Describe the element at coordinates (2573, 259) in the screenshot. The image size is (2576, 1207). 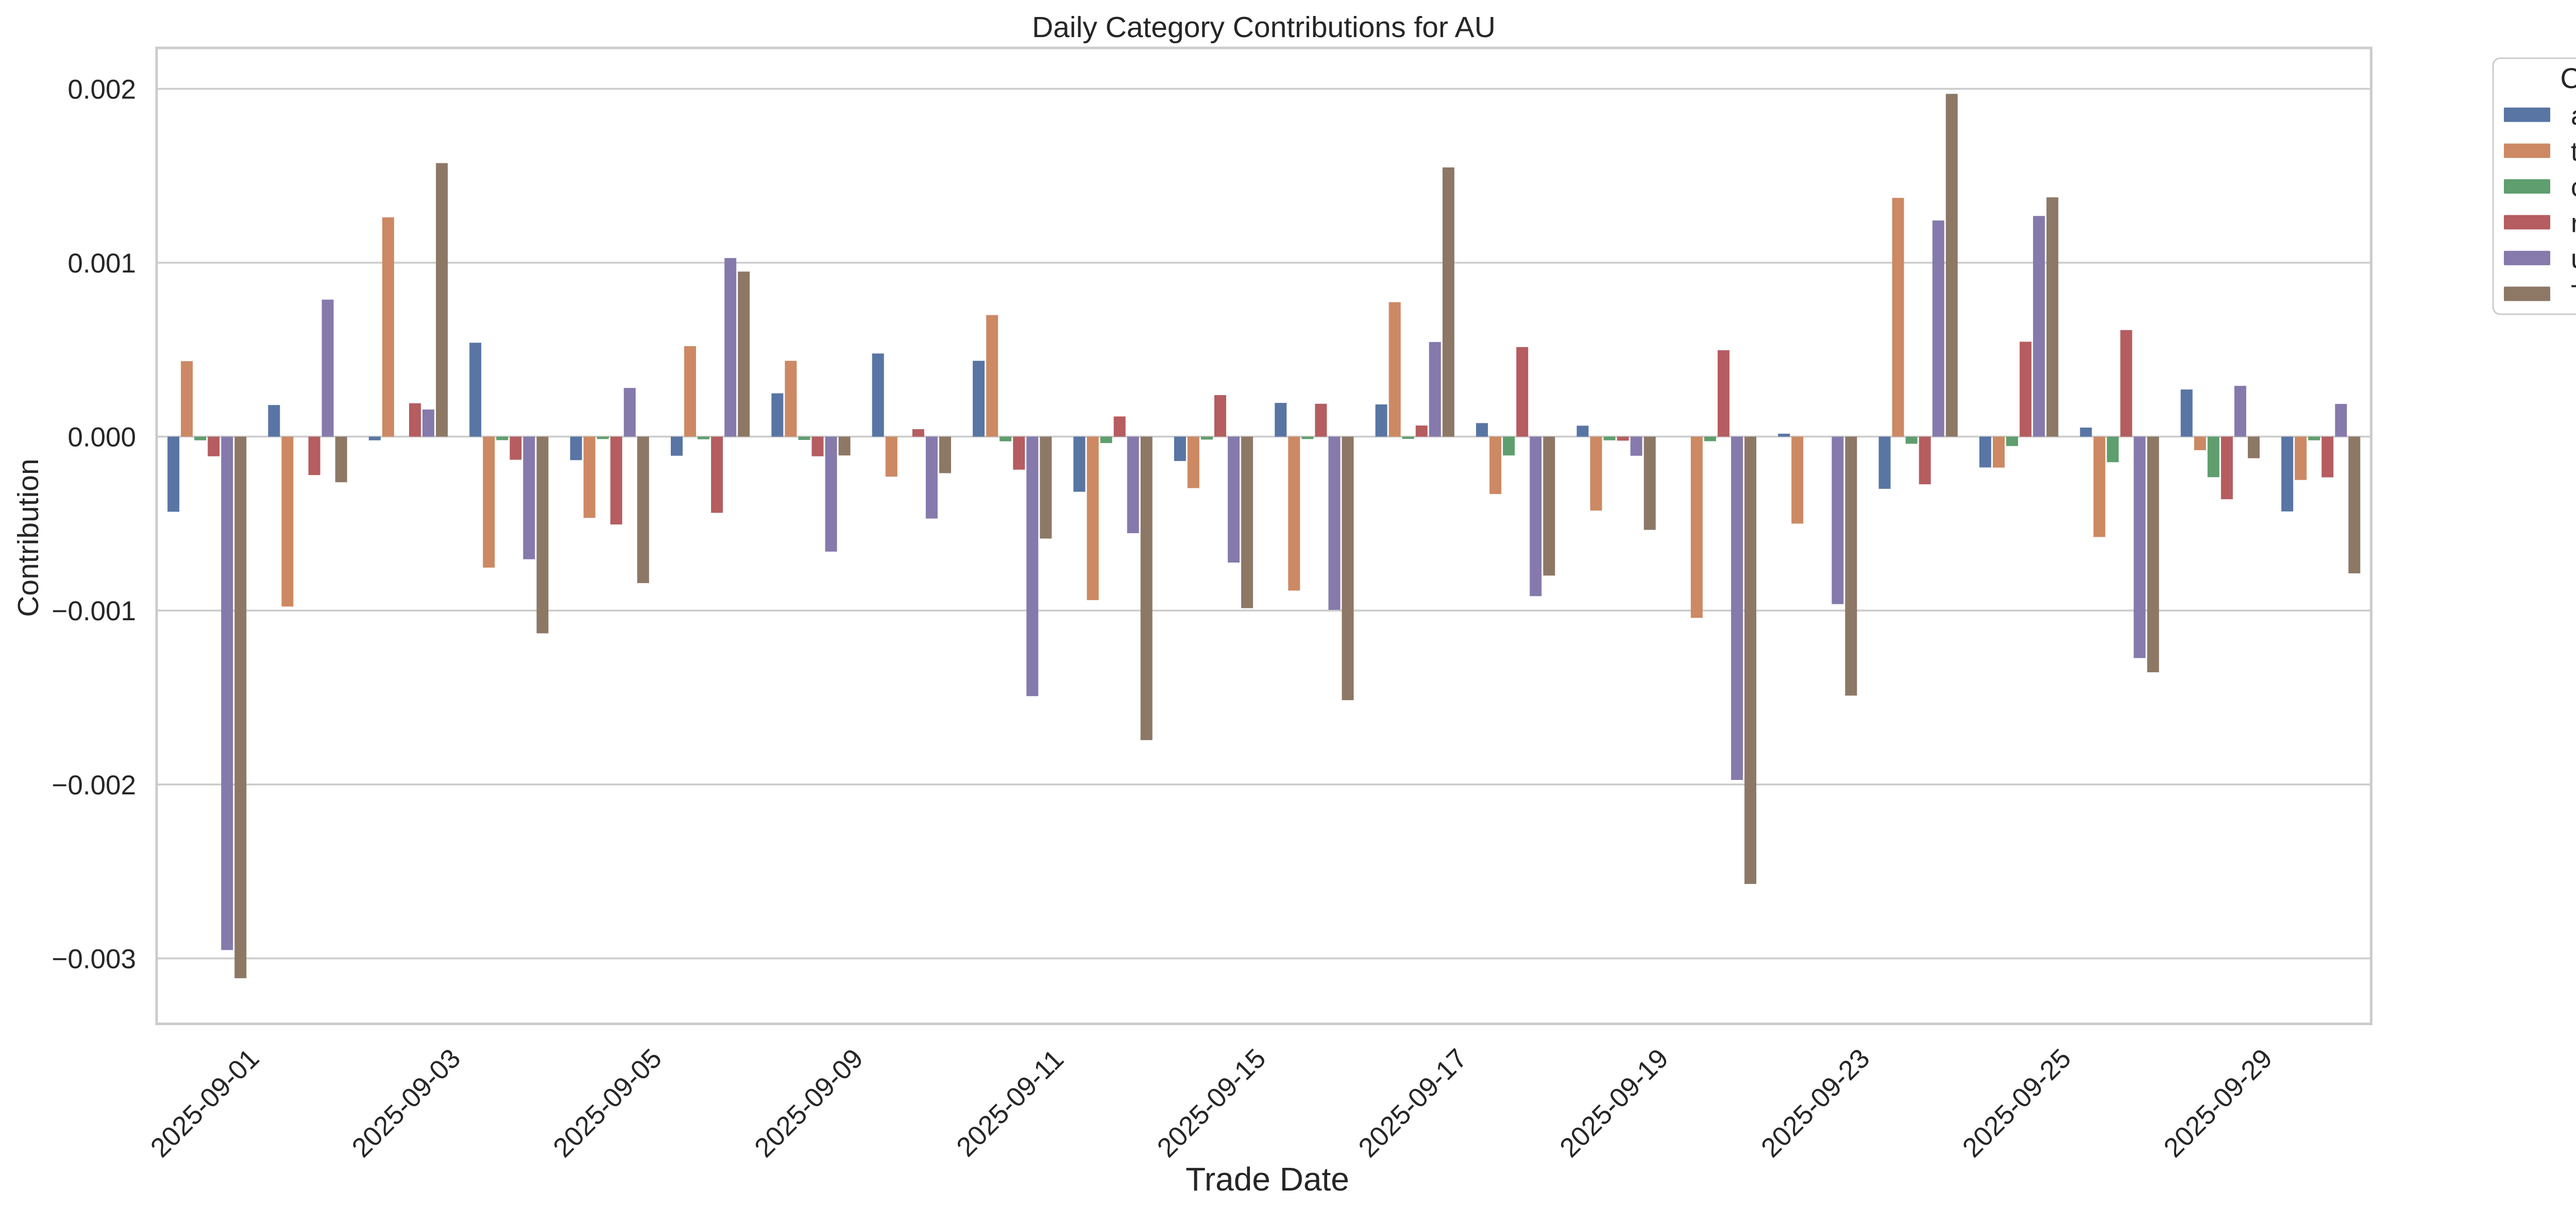
I see `svg-text: unexplained` at that location.